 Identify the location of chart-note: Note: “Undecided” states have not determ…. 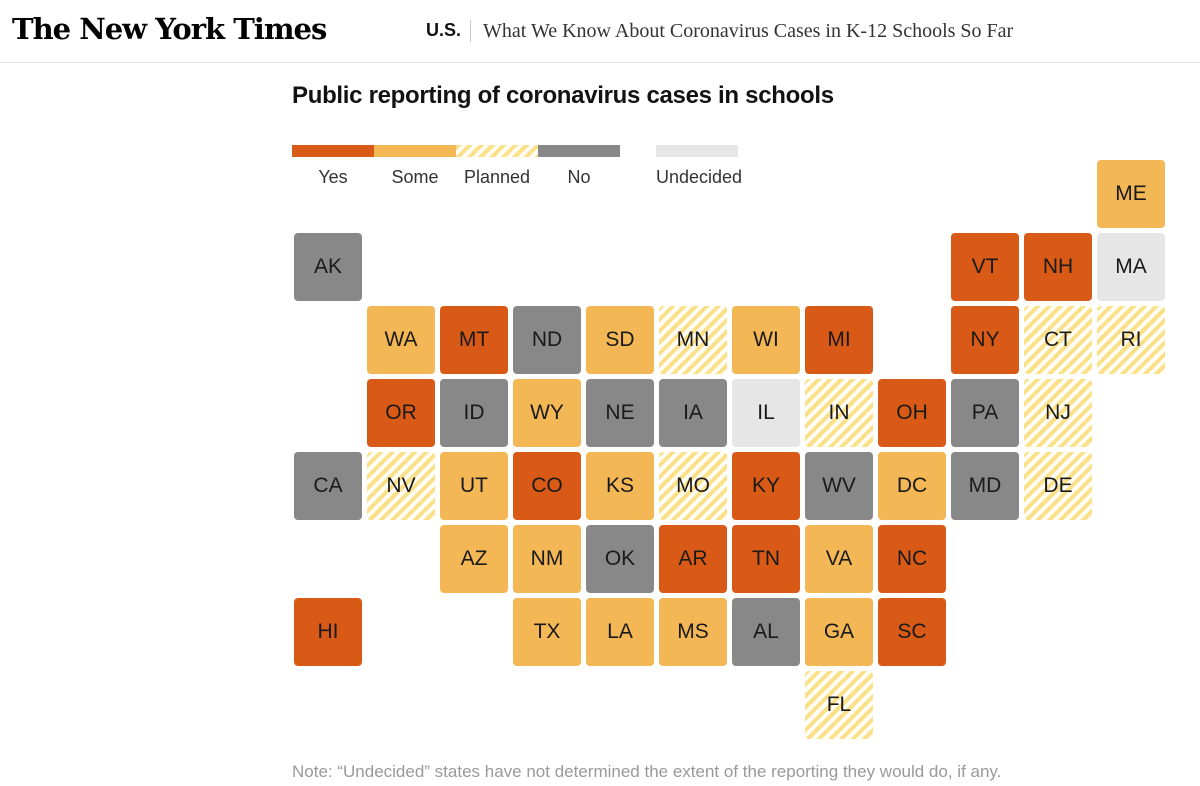
(647, 771).